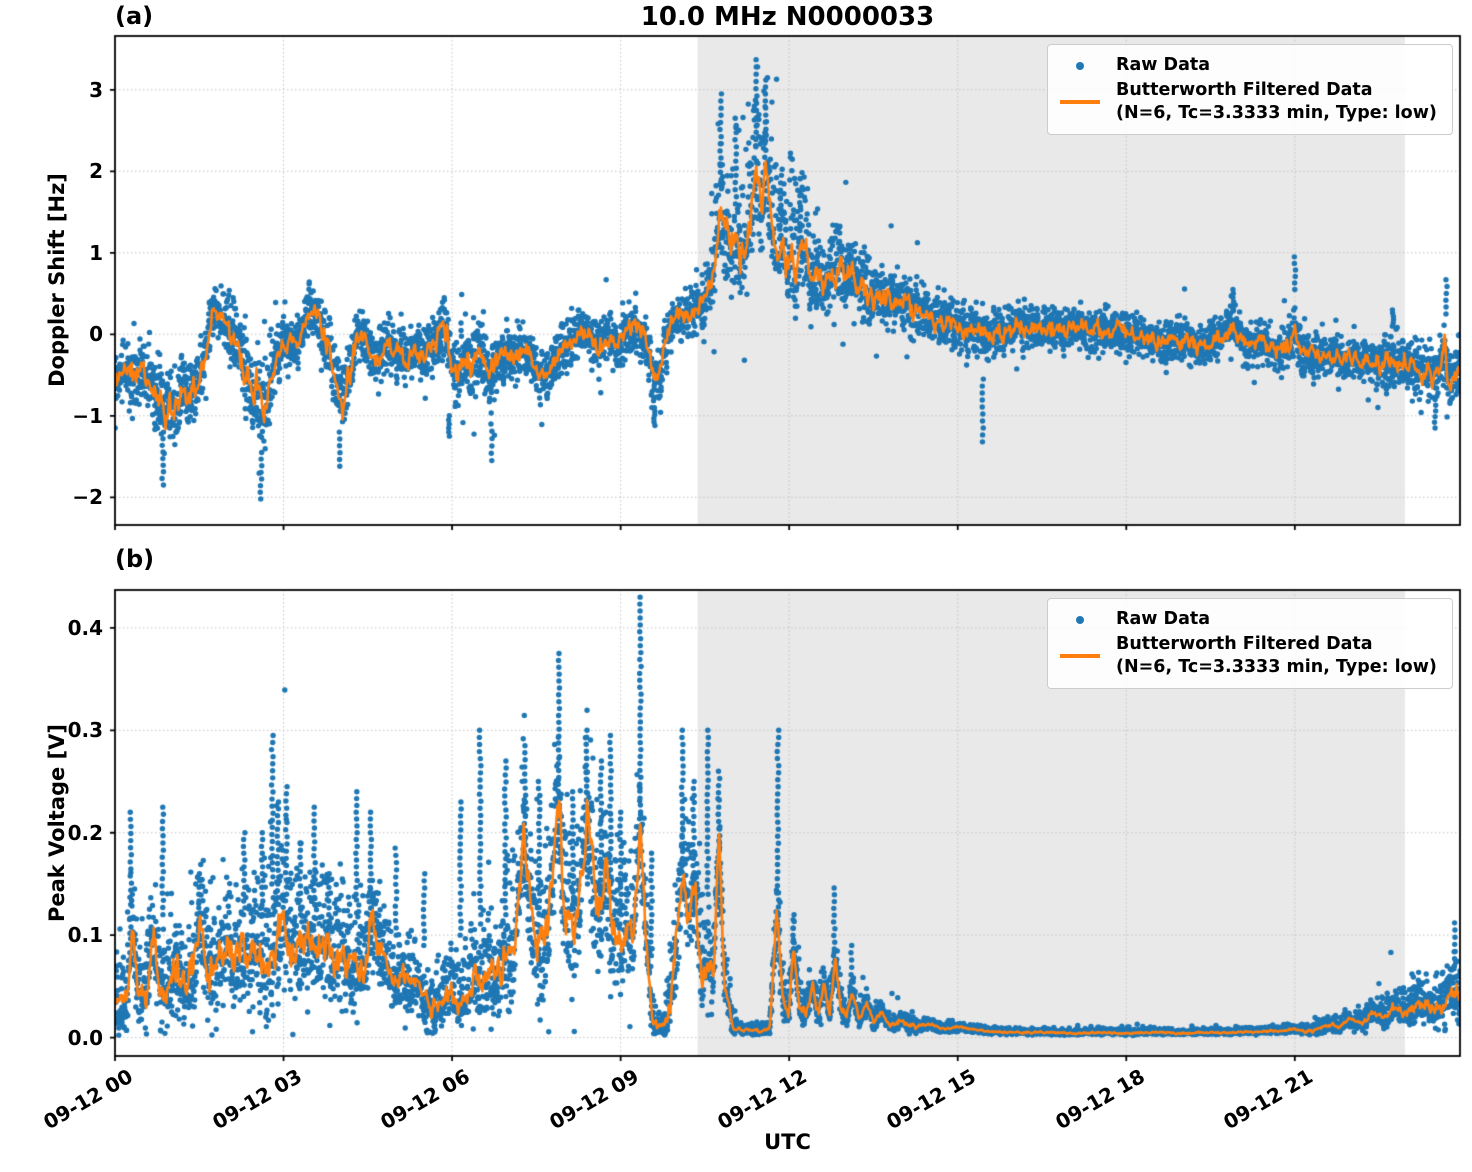 The image size is (1472, 1172). Describe the element at coordinates (85, 1037) in the screenshot. I see `panel-b-ytick-label: 0.0` at that location.